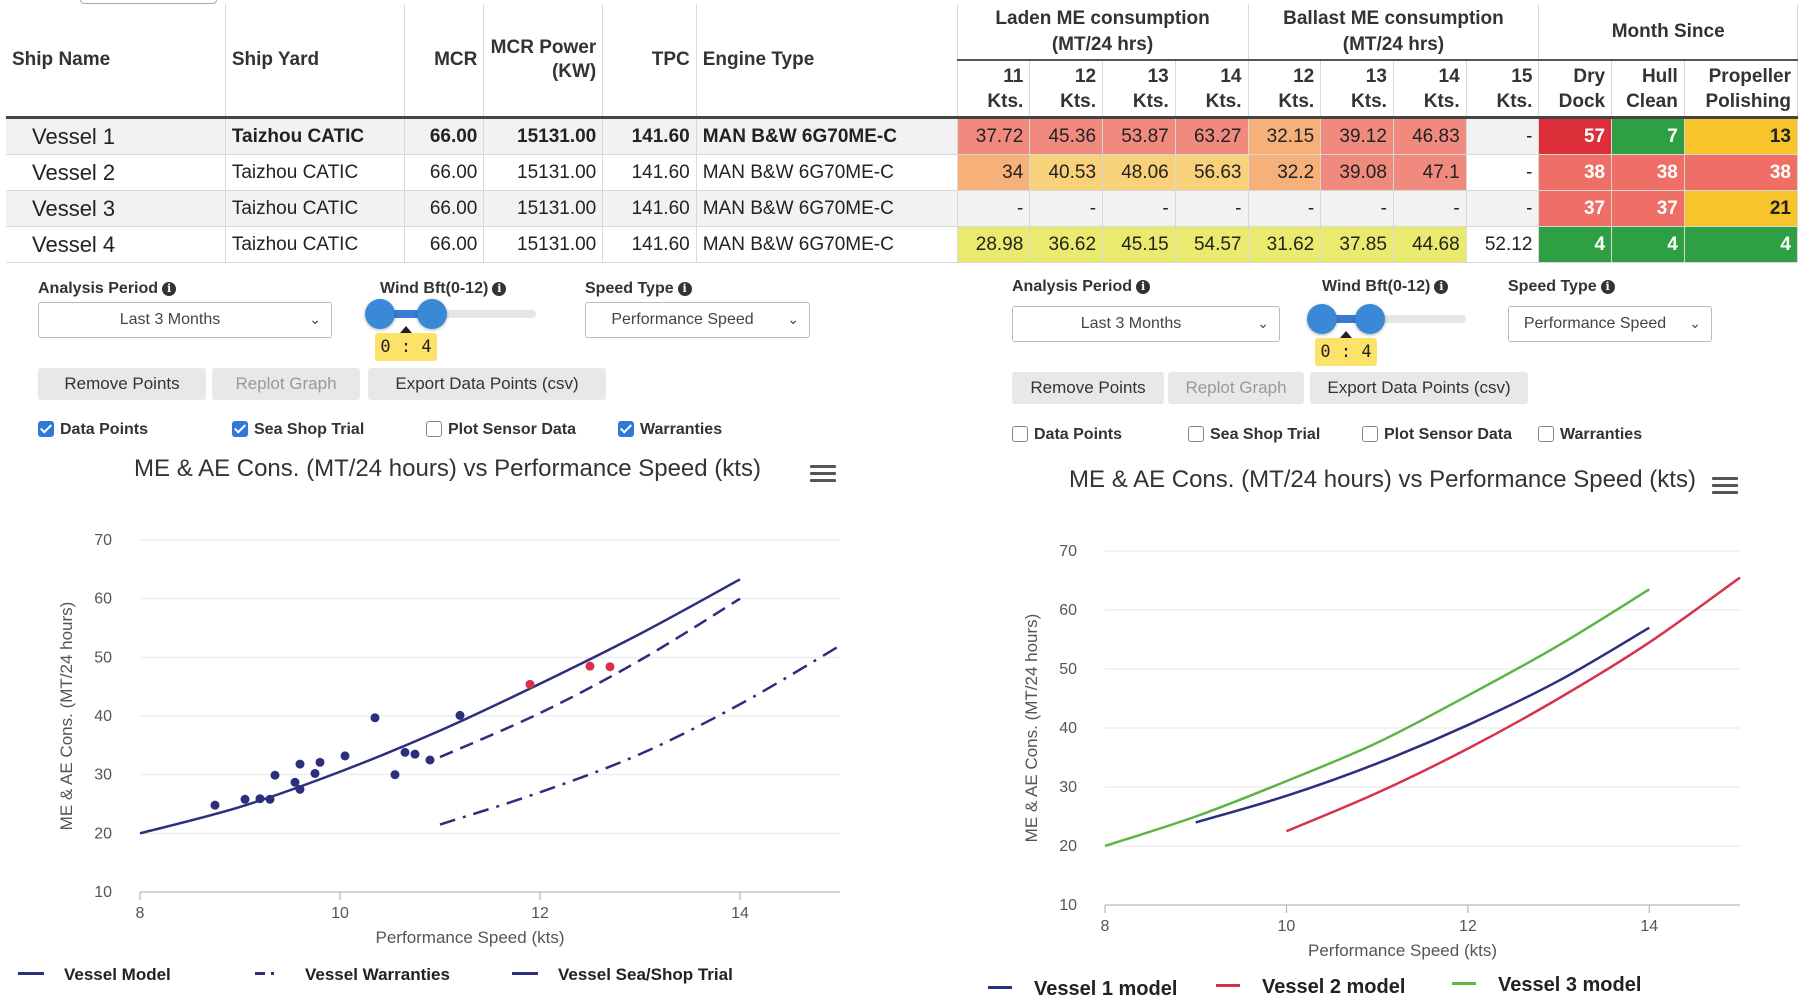 This screenshot has height=1001, width=1800. Describe the element at coordinates (1068, 787) in the screenshot. I see `y-tick-label: 30` at that location.